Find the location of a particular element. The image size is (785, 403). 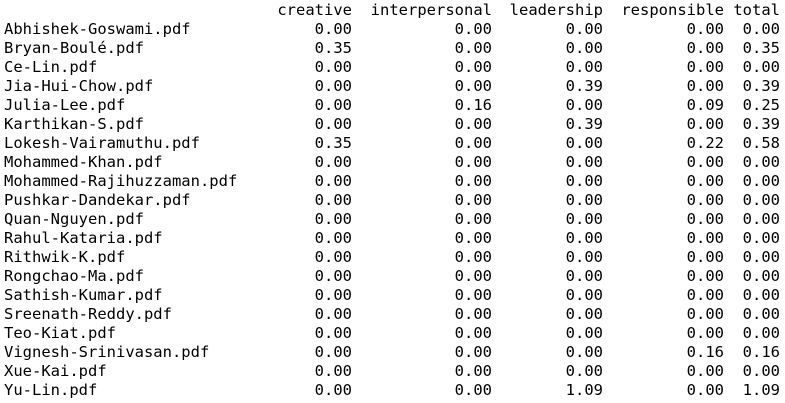

row-label-filename: Bryan-Boulé.pdf is located at coordinates (74, 48).